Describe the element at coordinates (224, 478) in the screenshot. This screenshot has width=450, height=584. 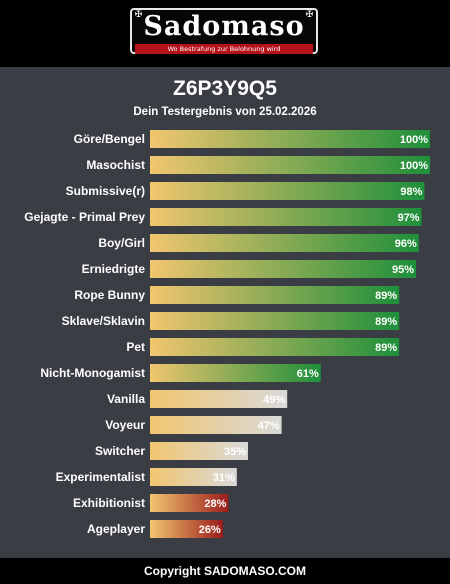
I see `value-label: 31%` at that location.